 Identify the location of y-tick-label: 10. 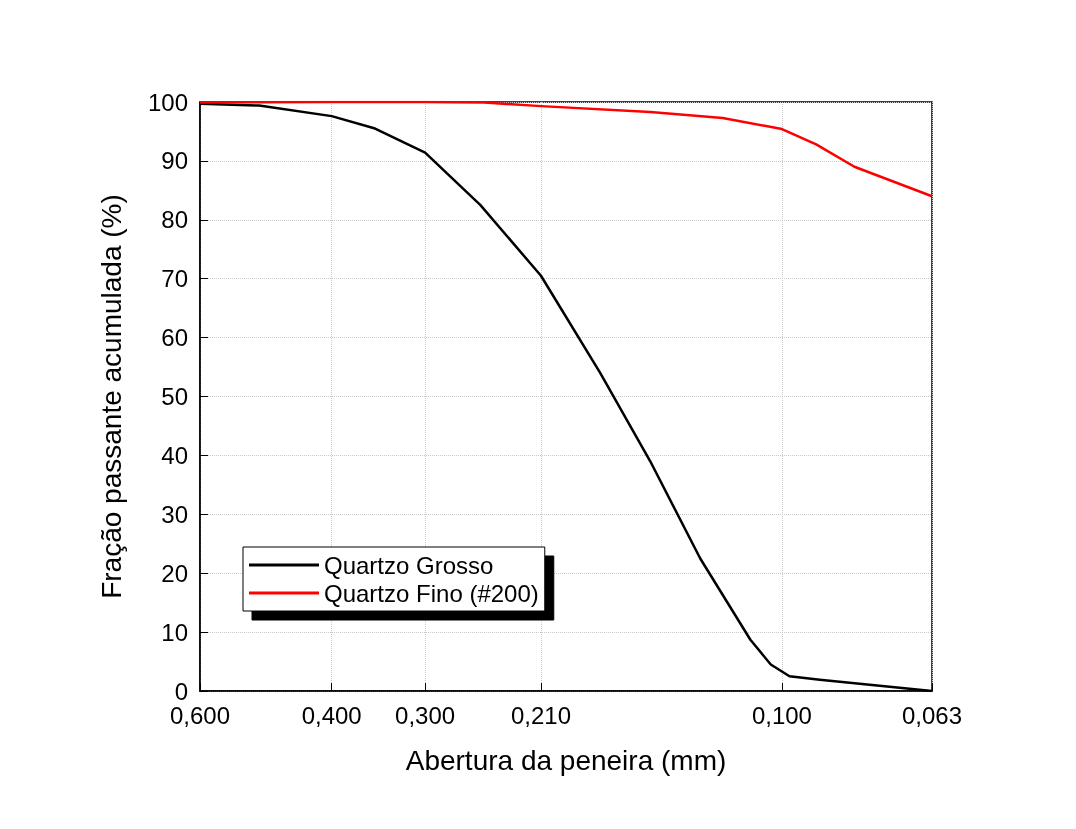
(174, 632).